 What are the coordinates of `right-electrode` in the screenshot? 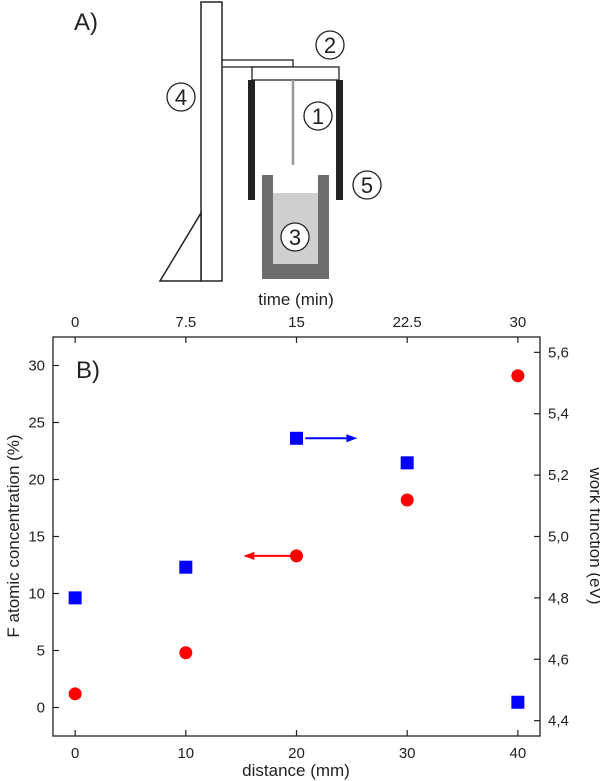 It's located at (339, 140).